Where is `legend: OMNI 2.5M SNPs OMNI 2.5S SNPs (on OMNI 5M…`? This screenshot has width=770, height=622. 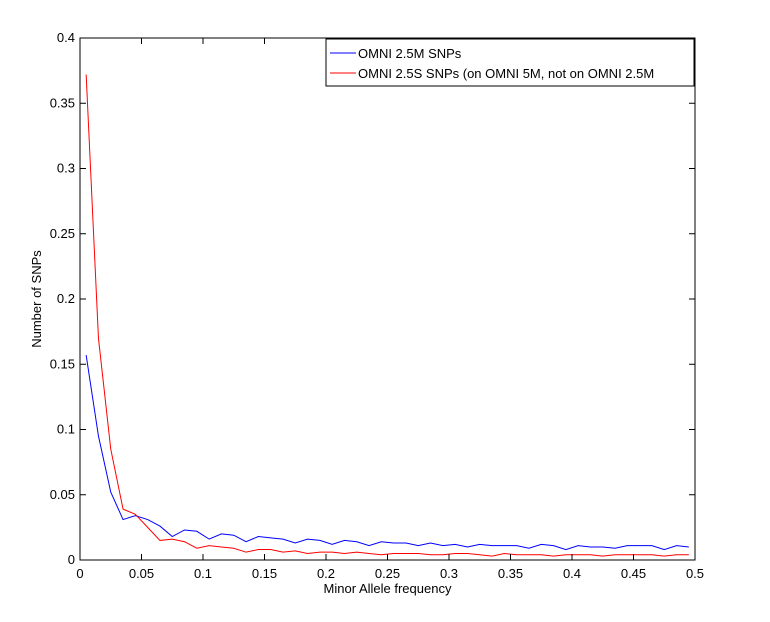
legend: OMNI 2.5M SNPs OMNI 2.5S SNPs (on OMNI 5M… is located at coordinates (510, 62).